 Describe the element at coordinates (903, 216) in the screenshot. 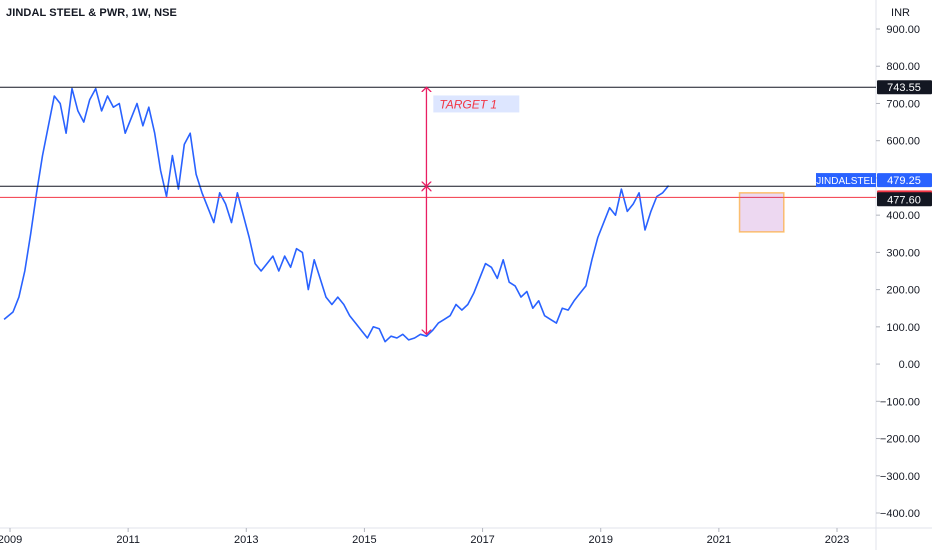

I see `y-tick-label: 400.00` at that location.